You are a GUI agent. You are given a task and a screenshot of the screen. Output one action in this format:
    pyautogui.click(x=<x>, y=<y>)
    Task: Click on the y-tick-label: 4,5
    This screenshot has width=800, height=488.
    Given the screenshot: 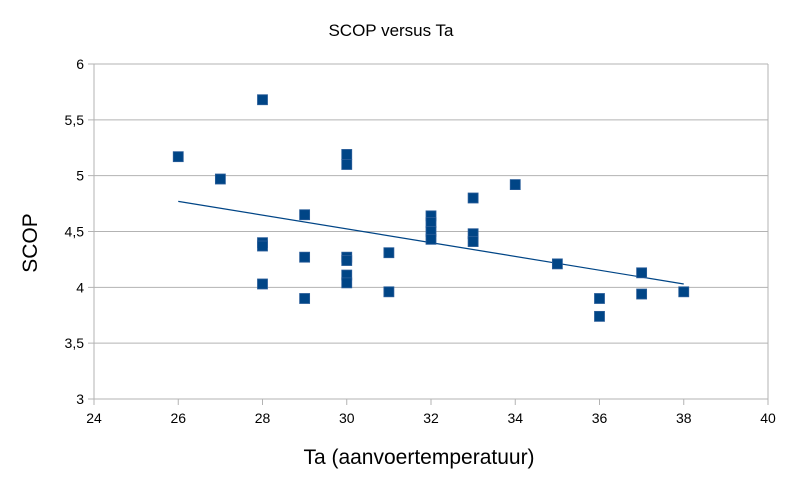 What is the action you would take?
    pyautogui.click(x=75, y=232)
    